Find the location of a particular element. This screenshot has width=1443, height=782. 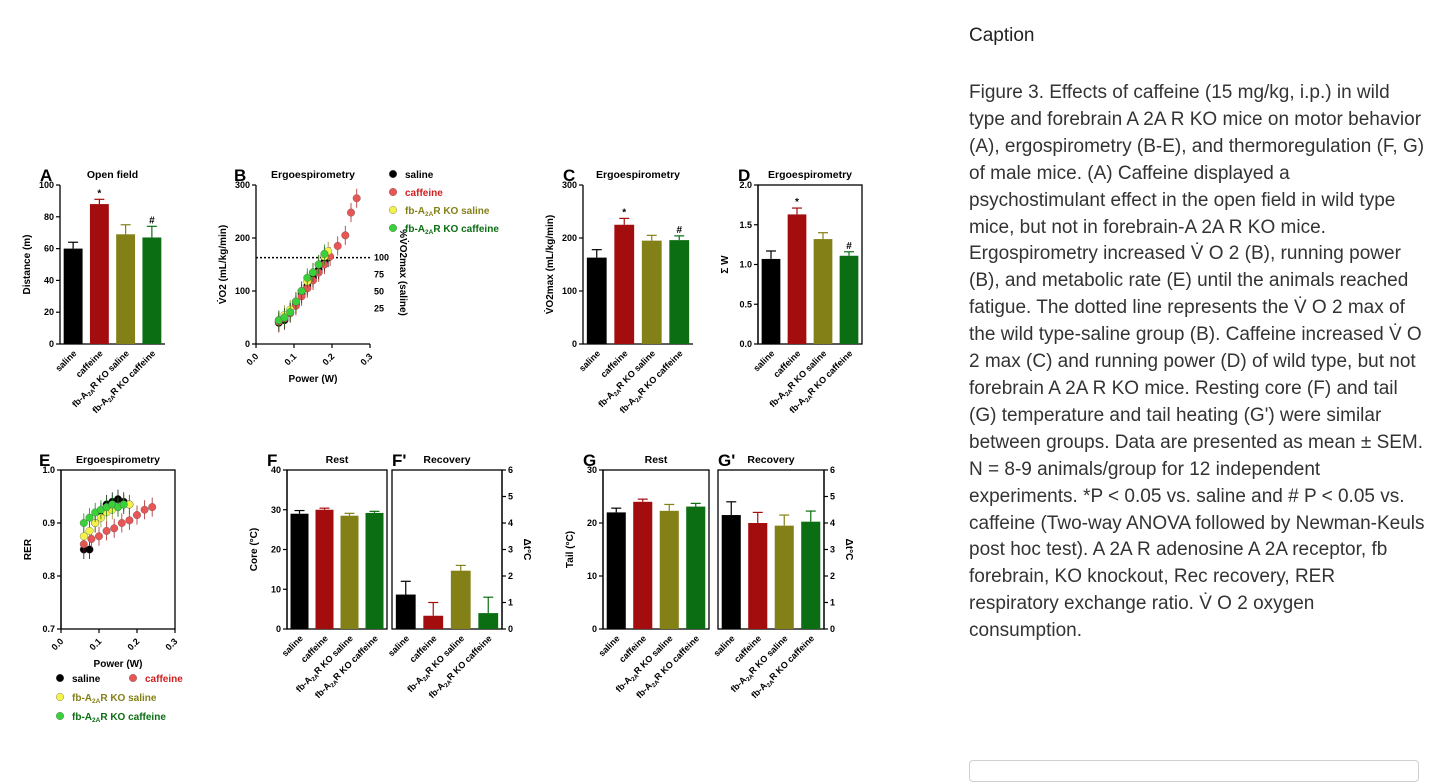

y2-axis-label: %V̇O2max (saline) is located at coordinates (403, 272).